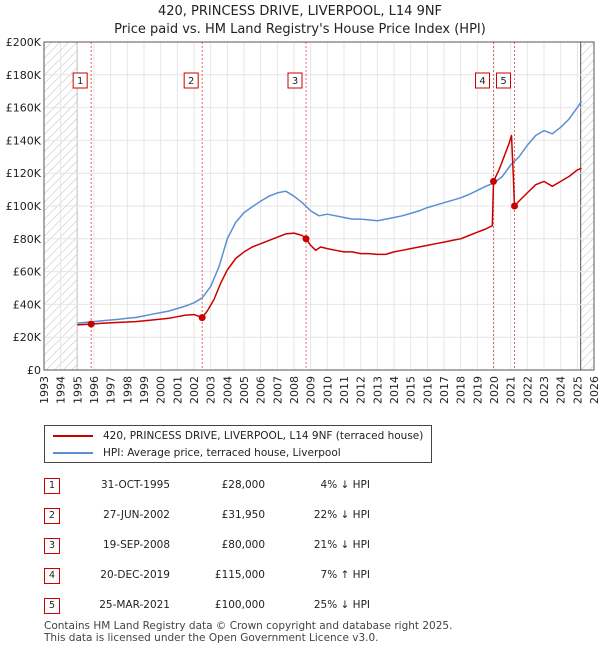 Image resolution: width=600 pixels, height=650 pixels. I want to click on x-tick-label: 2016, so click(427, 390).